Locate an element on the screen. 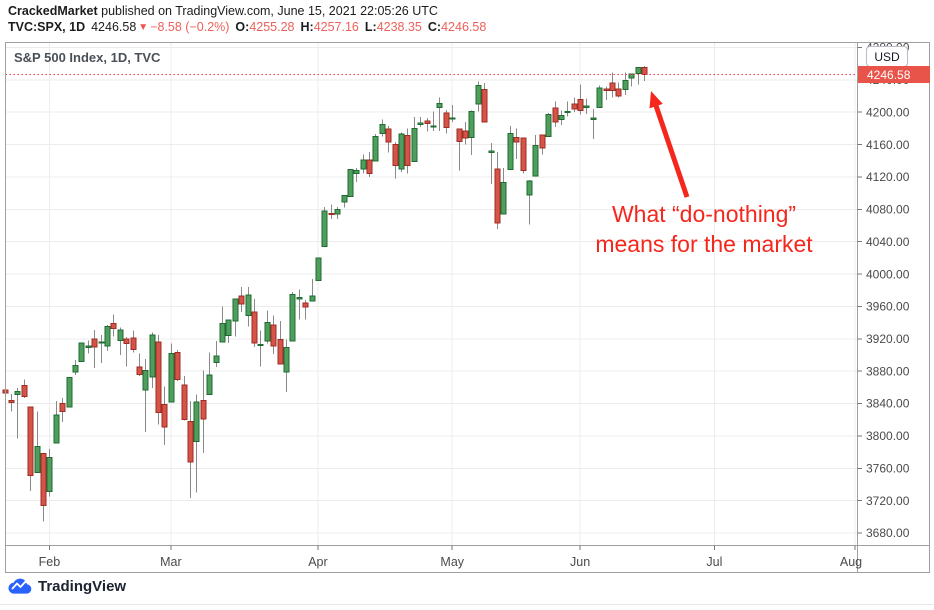  annotation-text: What “do-nothing” means for the market is located at coordinates (704, 229).